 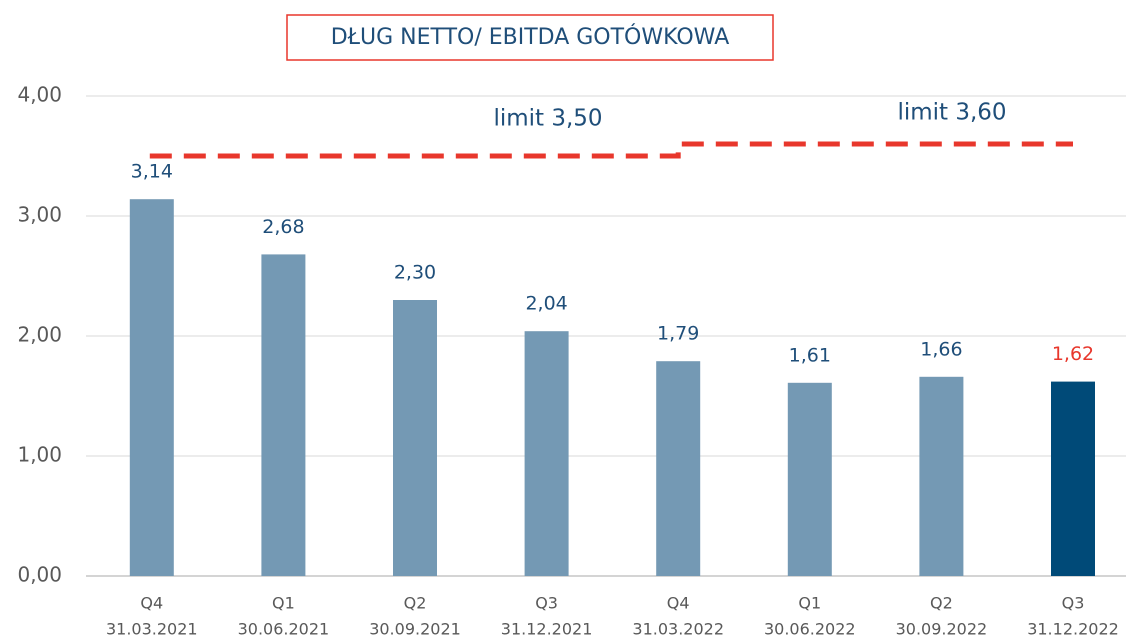 What do you see at coordinates (546, 304) in the screenshot?
I see `value-label: 2,04` at bounding box center [546, 304].